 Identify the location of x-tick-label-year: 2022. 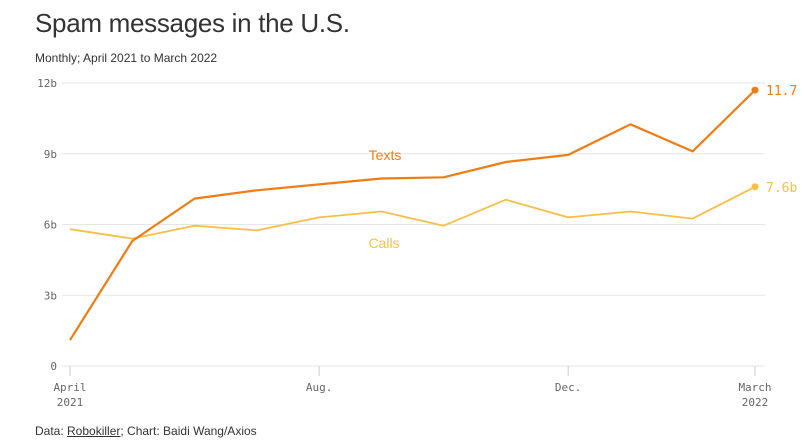
(755, 402).